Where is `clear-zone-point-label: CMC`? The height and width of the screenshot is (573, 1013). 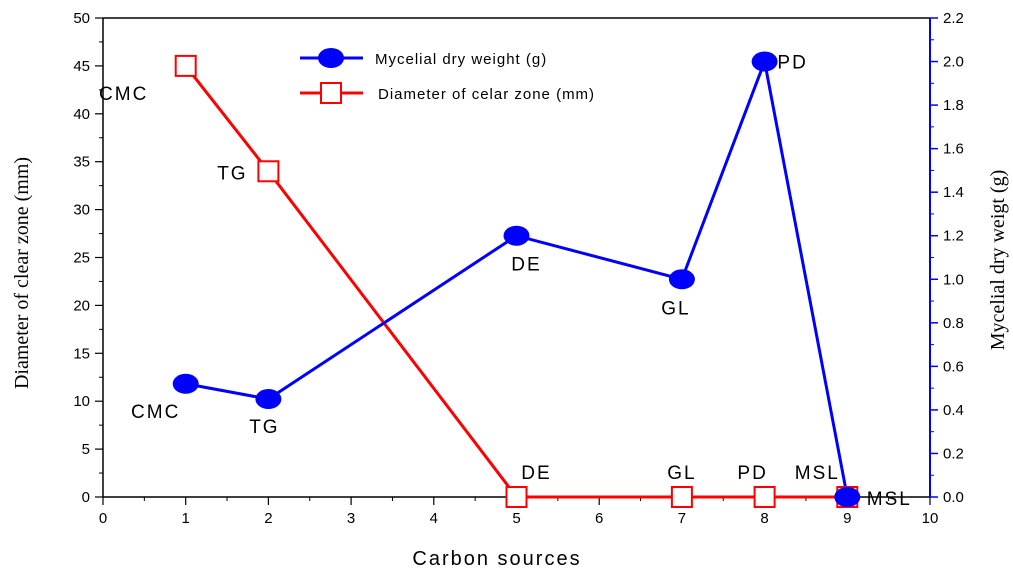 clear-zone-point-label: CMC is located at coordinates (123, 94).